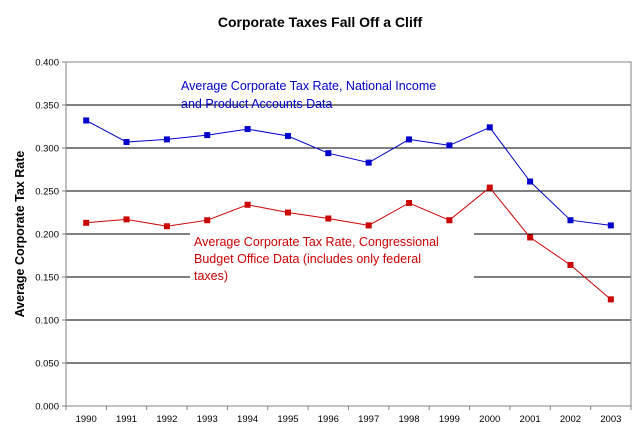 This screenshot has width=640, height=438. What do you see at coordinates (328, 419) in the screenshot?
I see `x-tick-label: 1996` at bounding box center [328, 419].